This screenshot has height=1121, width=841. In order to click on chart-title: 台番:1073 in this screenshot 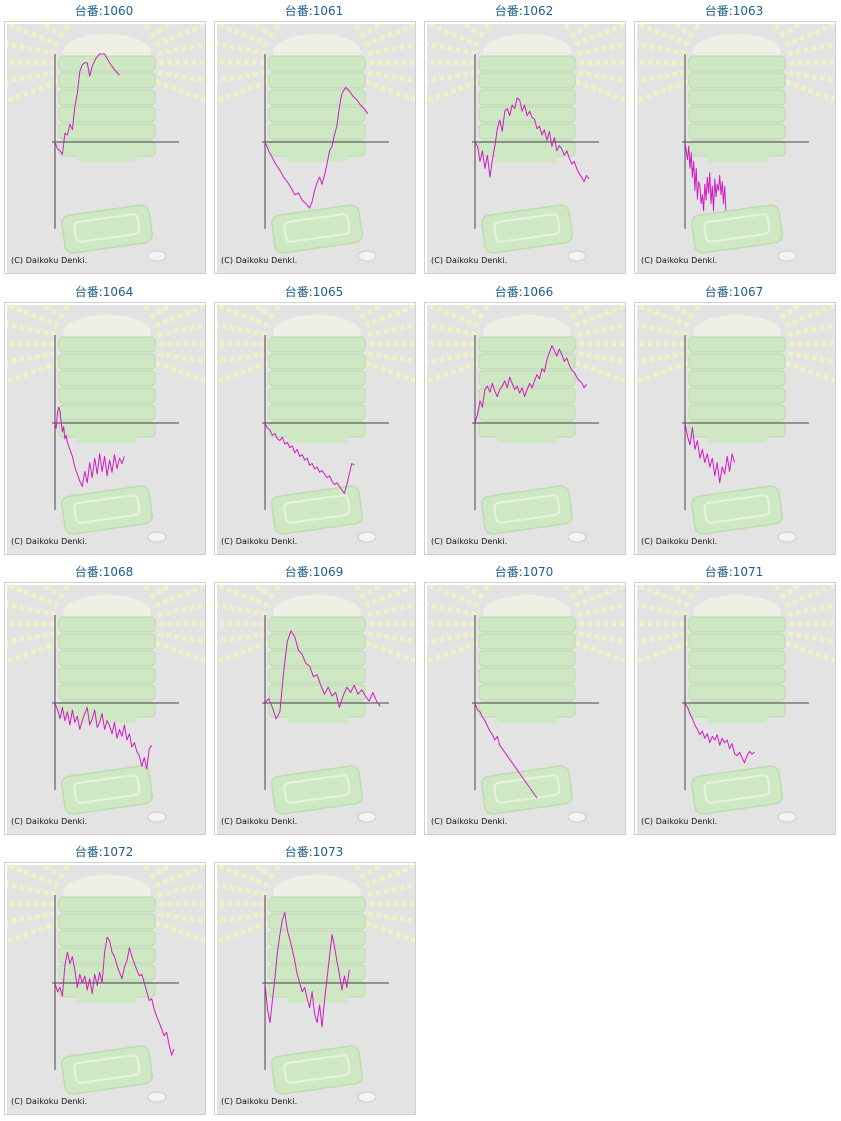, I will do `click(314, 852)`.